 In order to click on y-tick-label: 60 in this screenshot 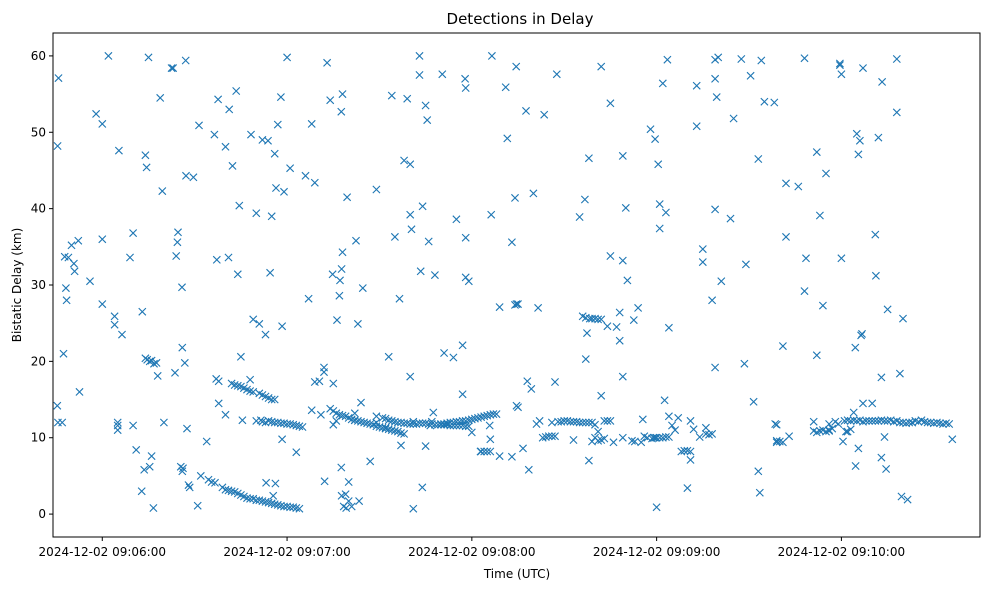, I will do `click(38, 56)`.